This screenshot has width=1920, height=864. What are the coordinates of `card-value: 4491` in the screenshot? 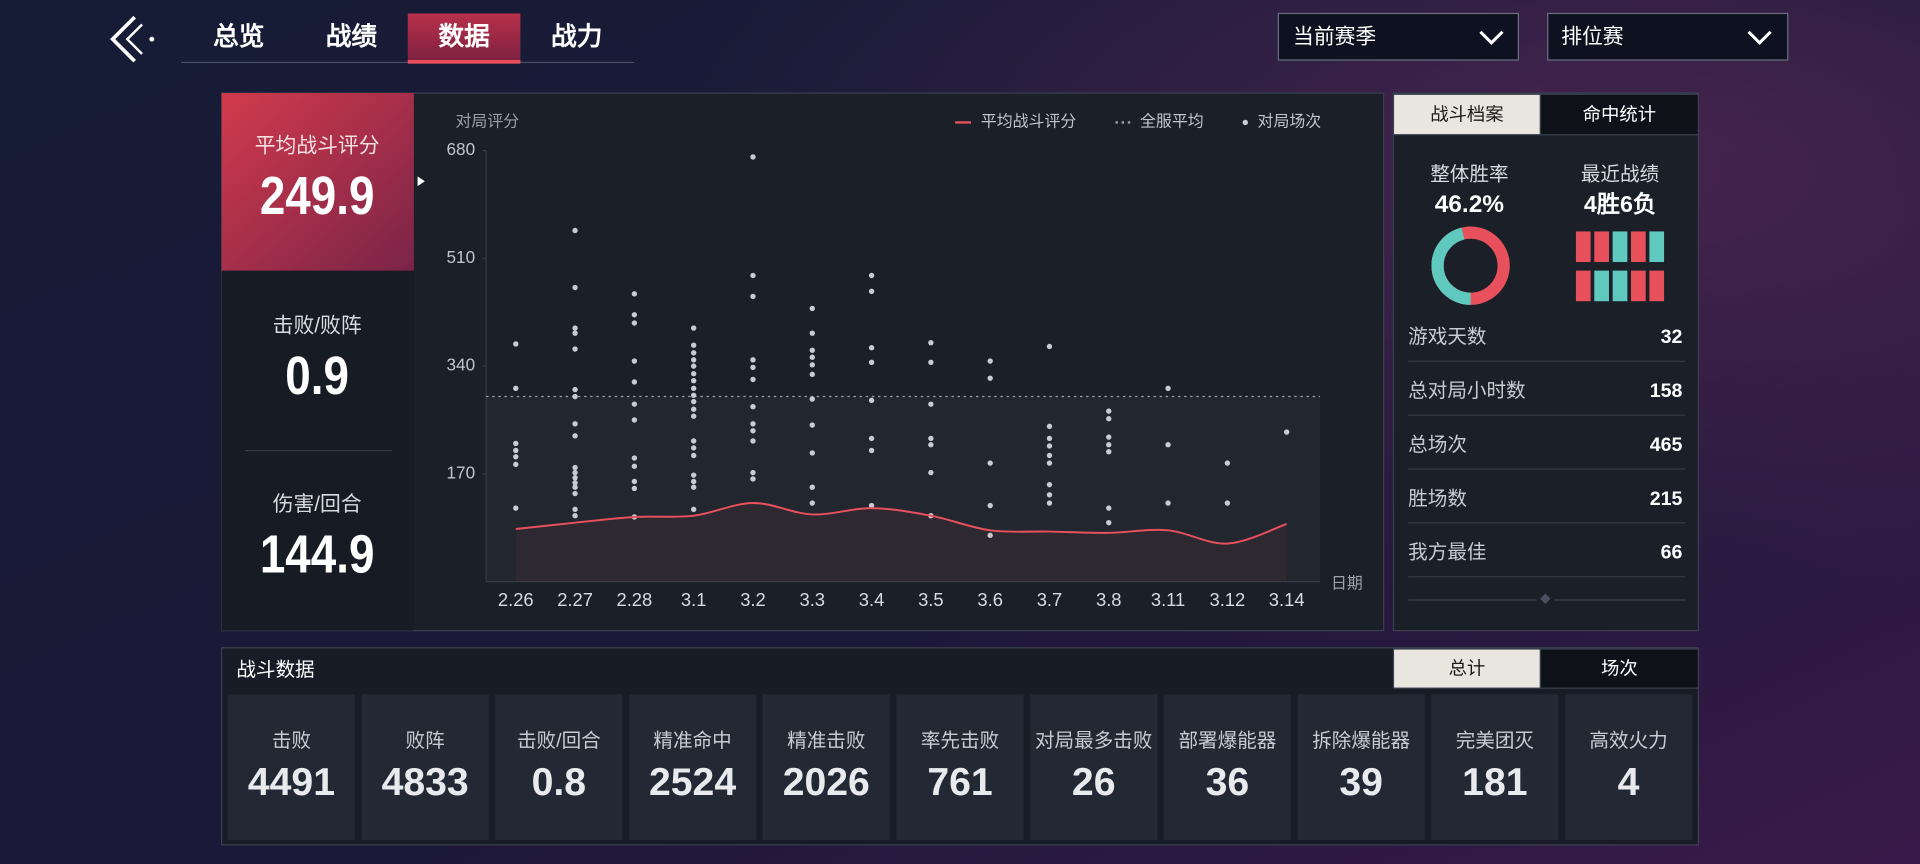 It's located at (291, 782).